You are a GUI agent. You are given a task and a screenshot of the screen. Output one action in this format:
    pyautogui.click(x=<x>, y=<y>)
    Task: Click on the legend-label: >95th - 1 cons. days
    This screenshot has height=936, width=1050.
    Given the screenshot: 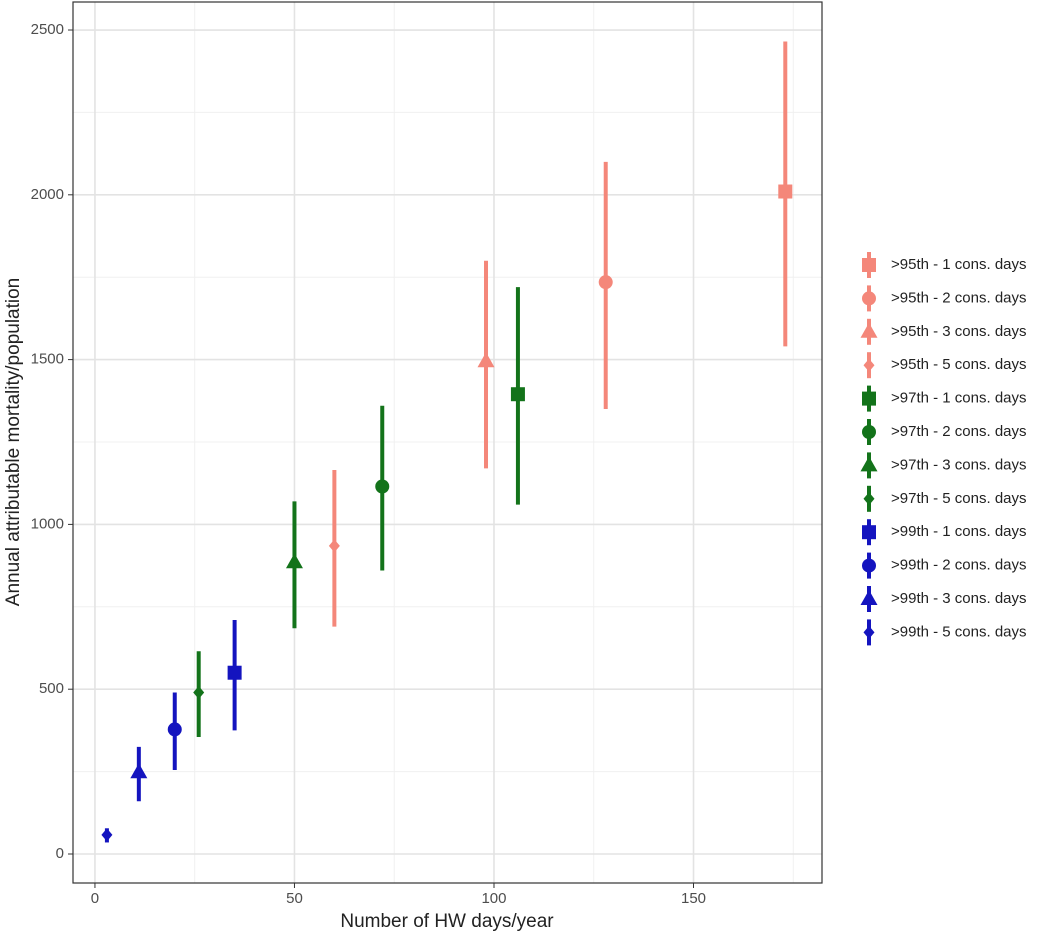 What is the action you would take?
    pyautogui.click(x=959, y=264)
    